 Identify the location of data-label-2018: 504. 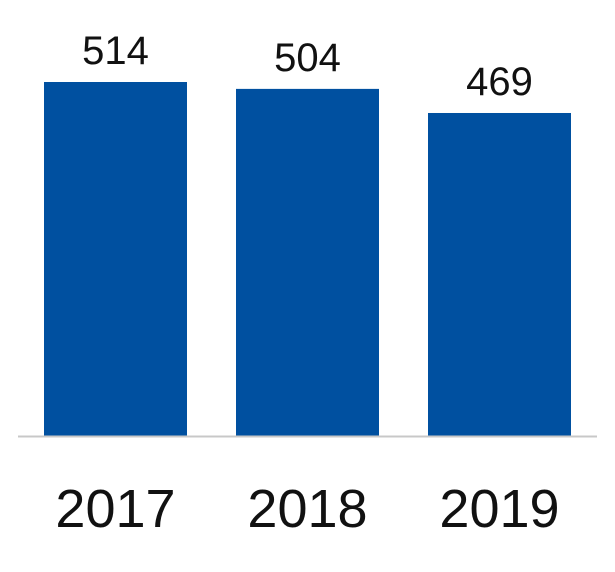
(307, 58).